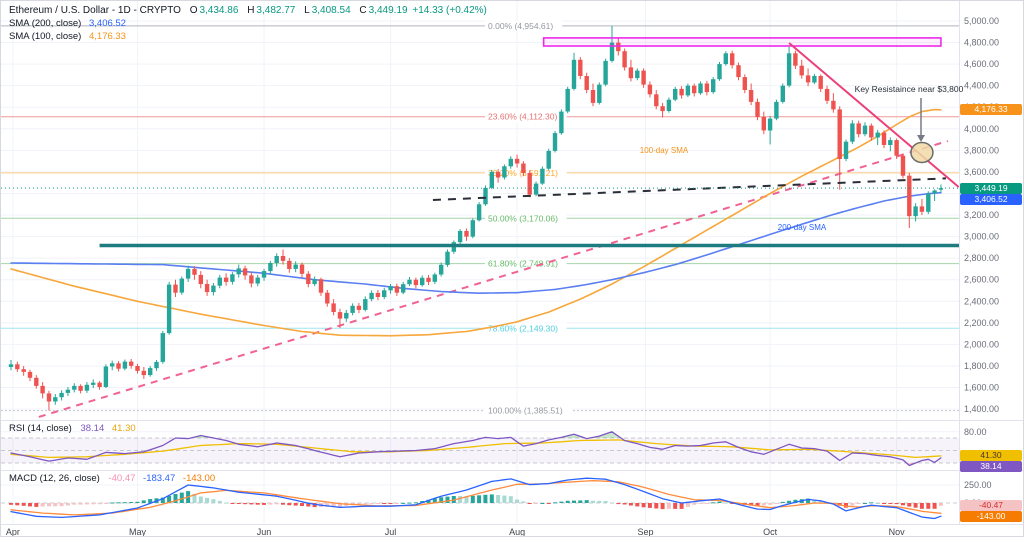  I want to click on open-value: 3,434.86, so click(219, 10).